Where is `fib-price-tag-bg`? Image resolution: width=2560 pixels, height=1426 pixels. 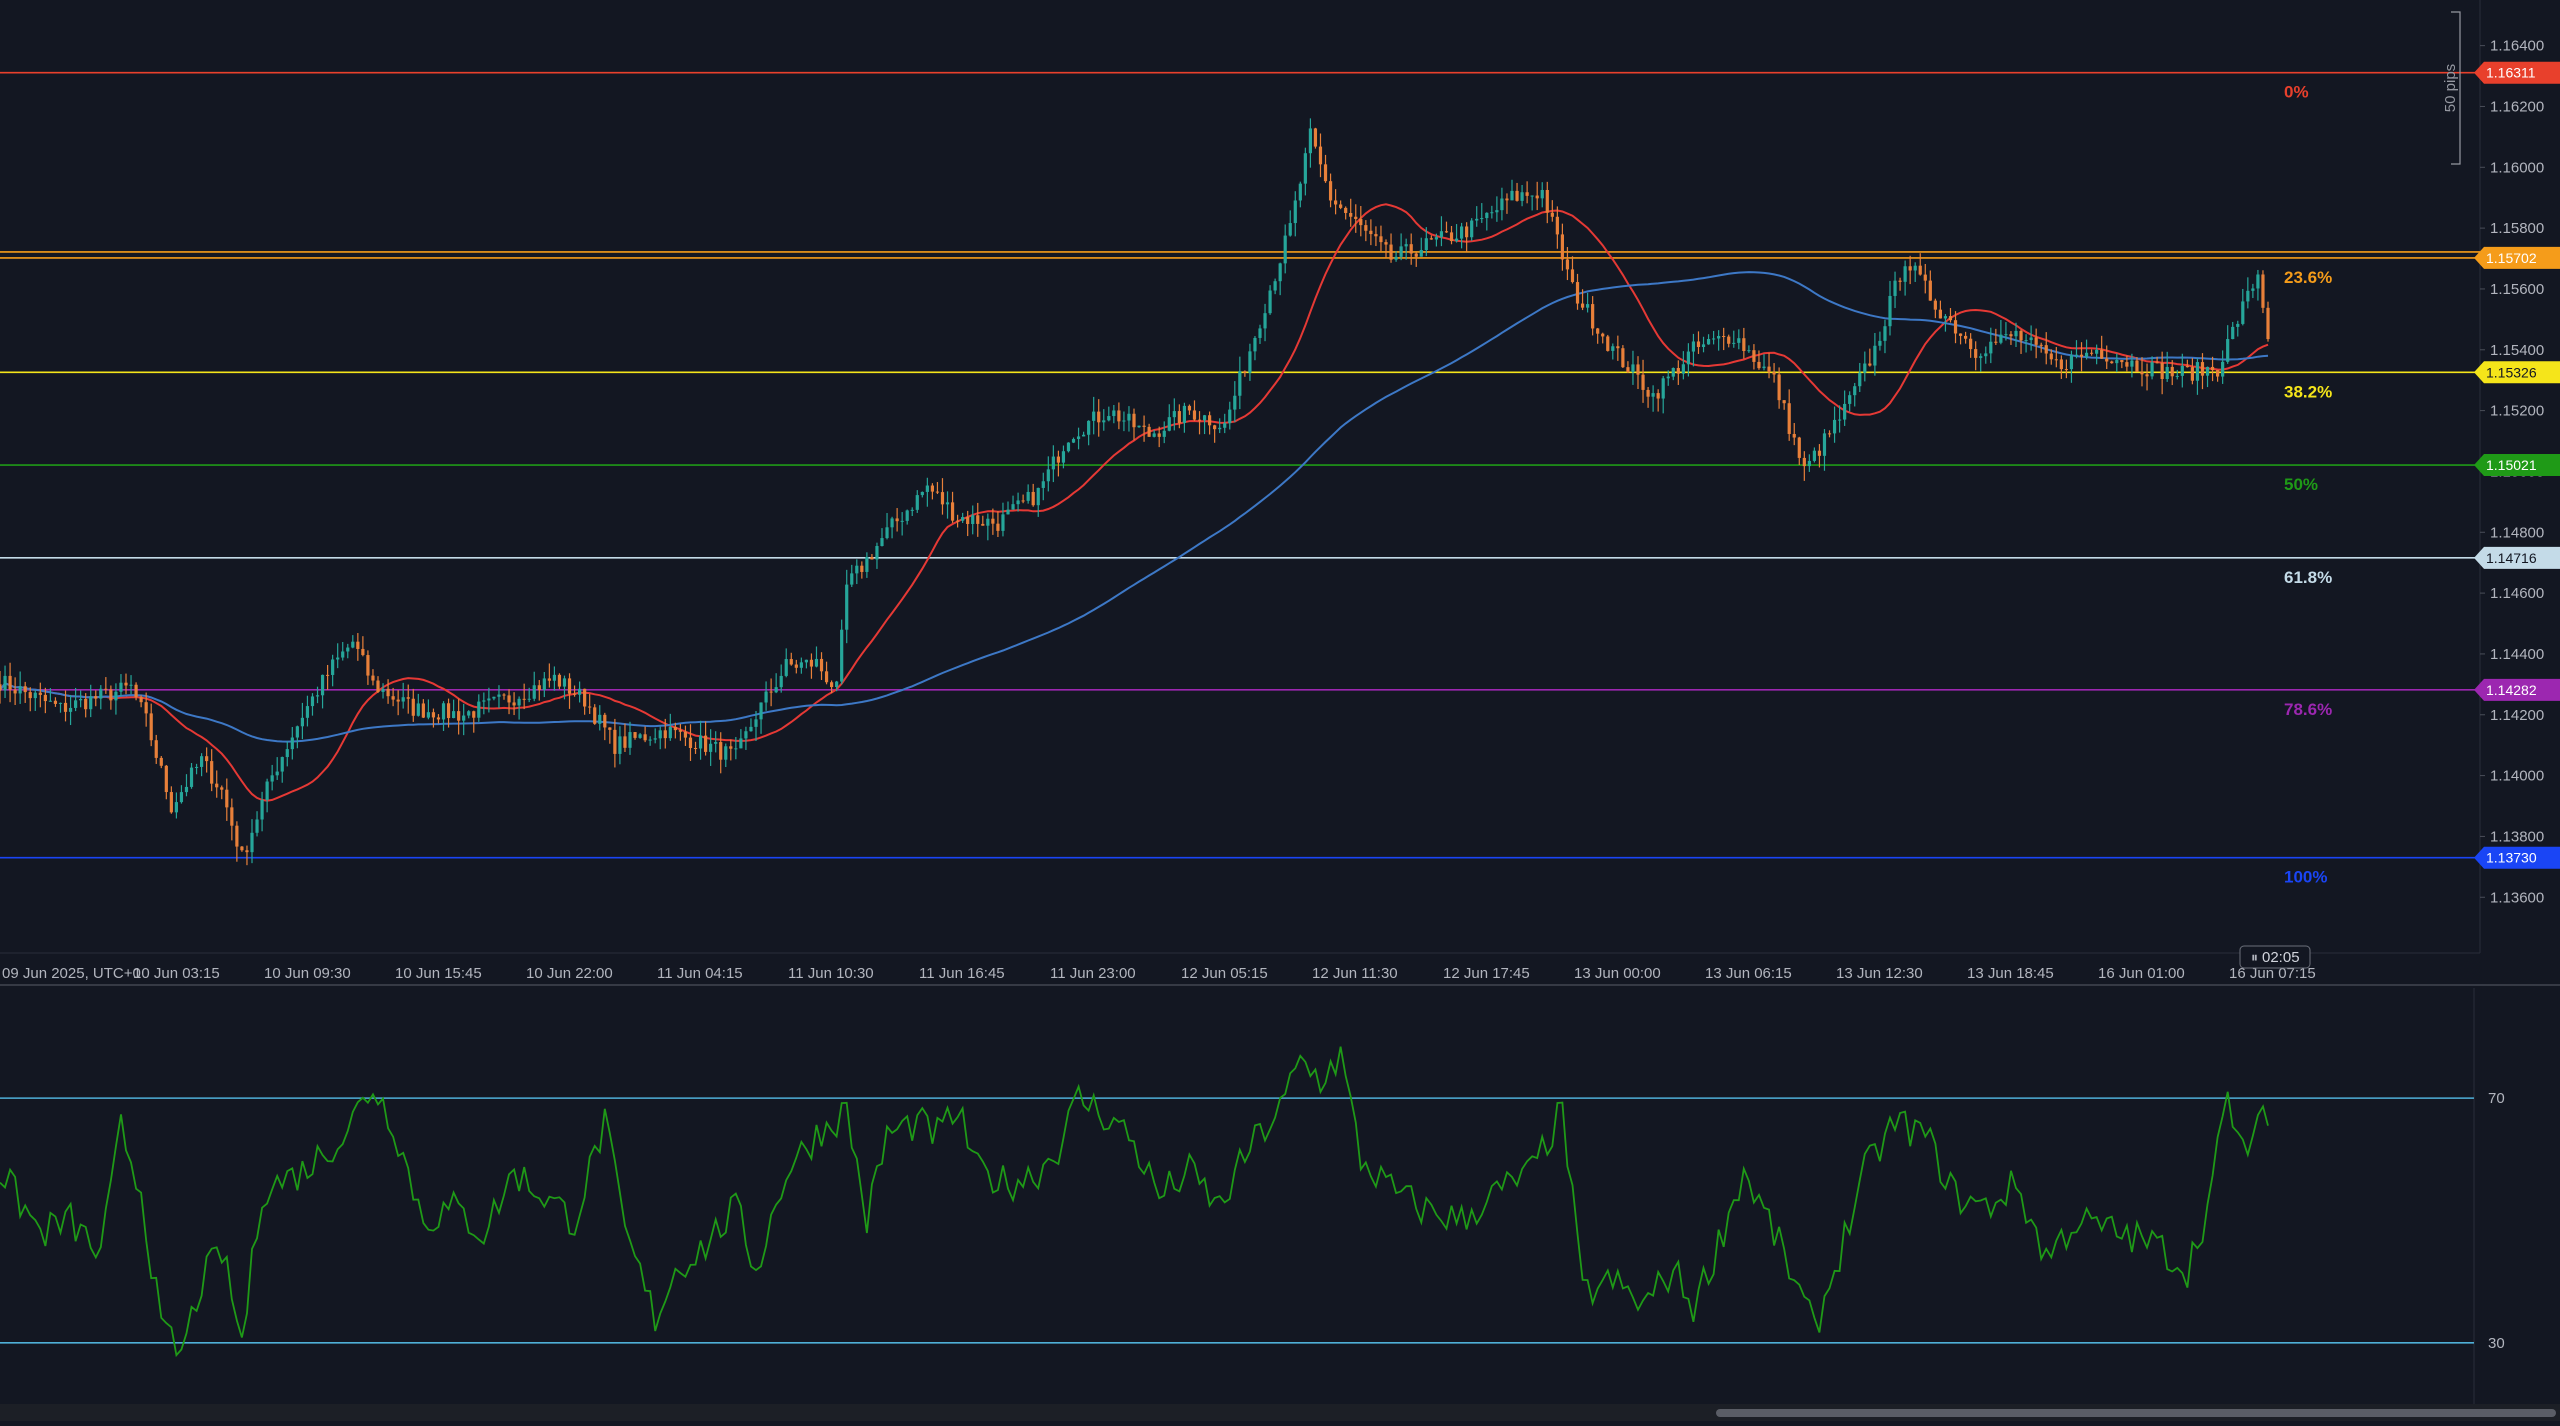
fib-price-tag-bg is located at coordinates (2517, 372).